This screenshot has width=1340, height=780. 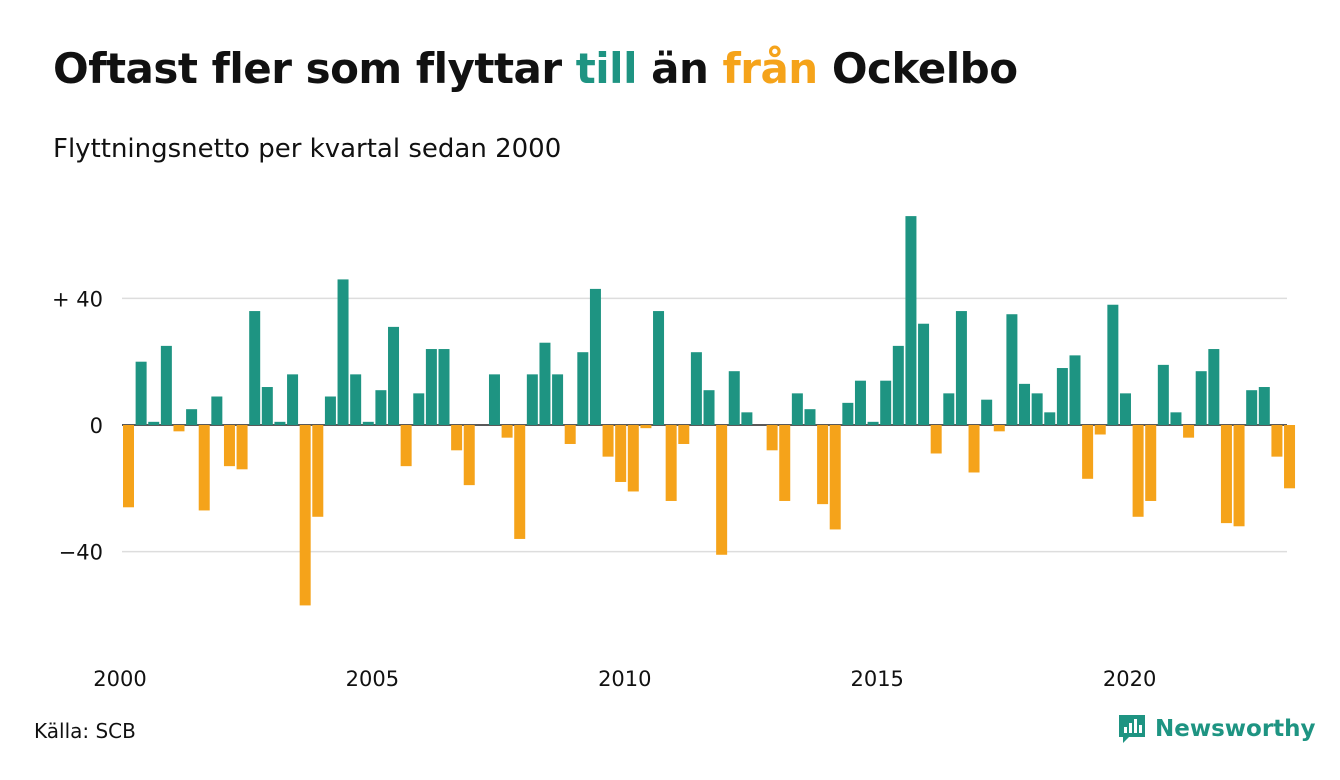 What do you see at coordinates (85, 731) in the screenshot?
I see `source-note: Källa: SCB` at bounding box center [85, 731].